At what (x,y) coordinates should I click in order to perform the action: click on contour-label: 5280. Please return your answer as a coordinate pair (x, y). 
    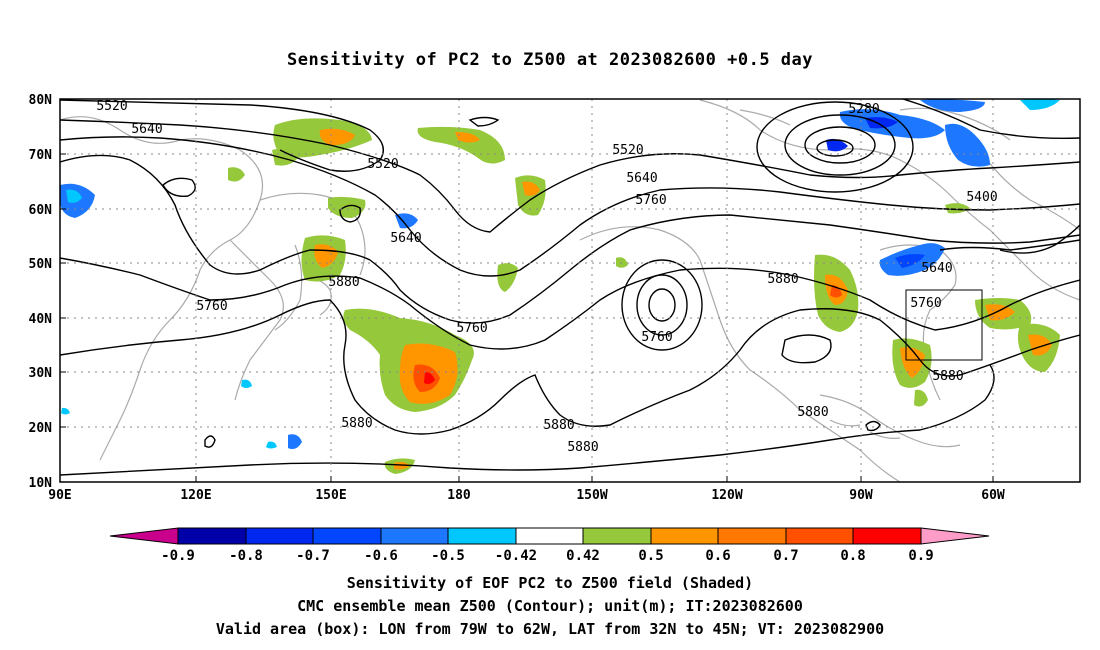
    Looking at the image, I should click on (863, 109).